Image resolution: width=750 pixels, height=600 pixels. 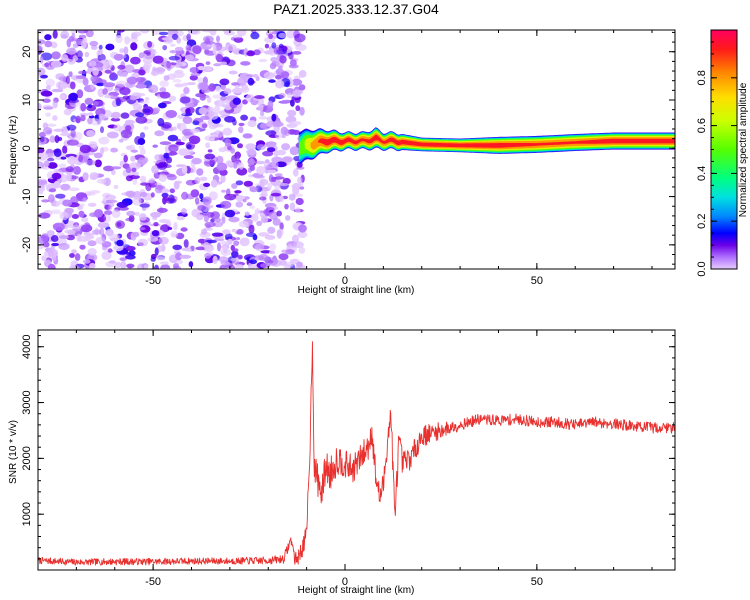 I want to click on colorbar-tick-label: 0.6, so click(x=702, y=125).